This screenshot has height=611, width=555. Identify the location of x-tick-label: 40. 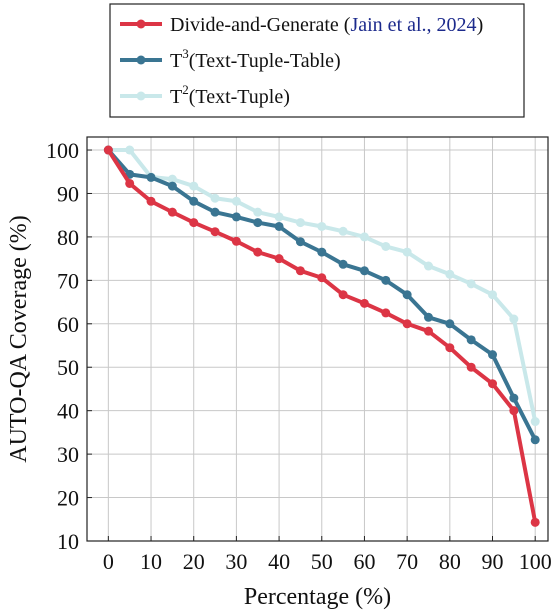
(279, 561).